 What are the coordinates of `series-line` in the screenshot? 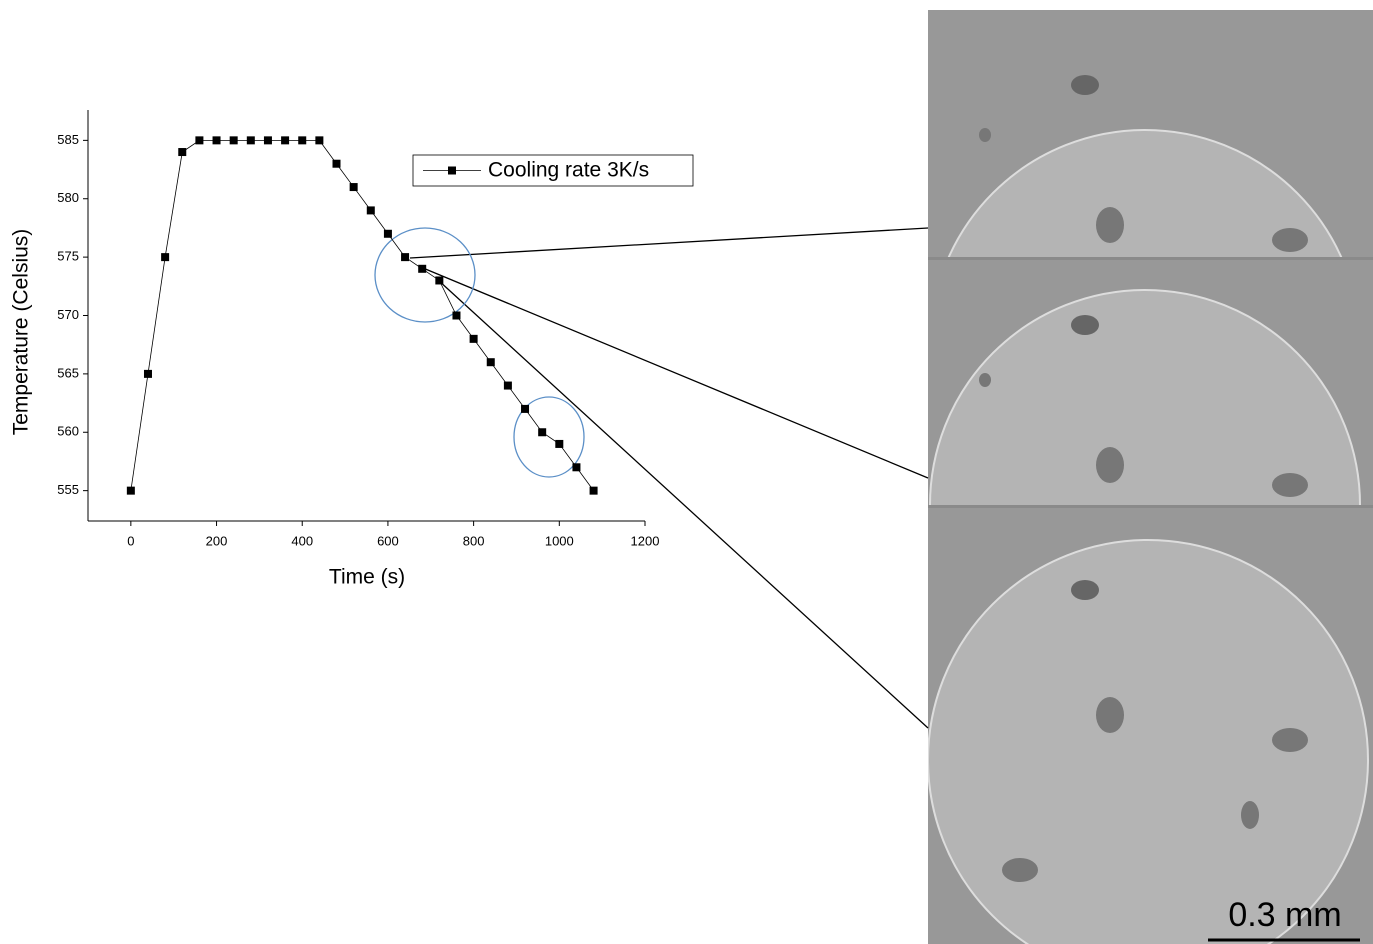 It's located at (362, 315).